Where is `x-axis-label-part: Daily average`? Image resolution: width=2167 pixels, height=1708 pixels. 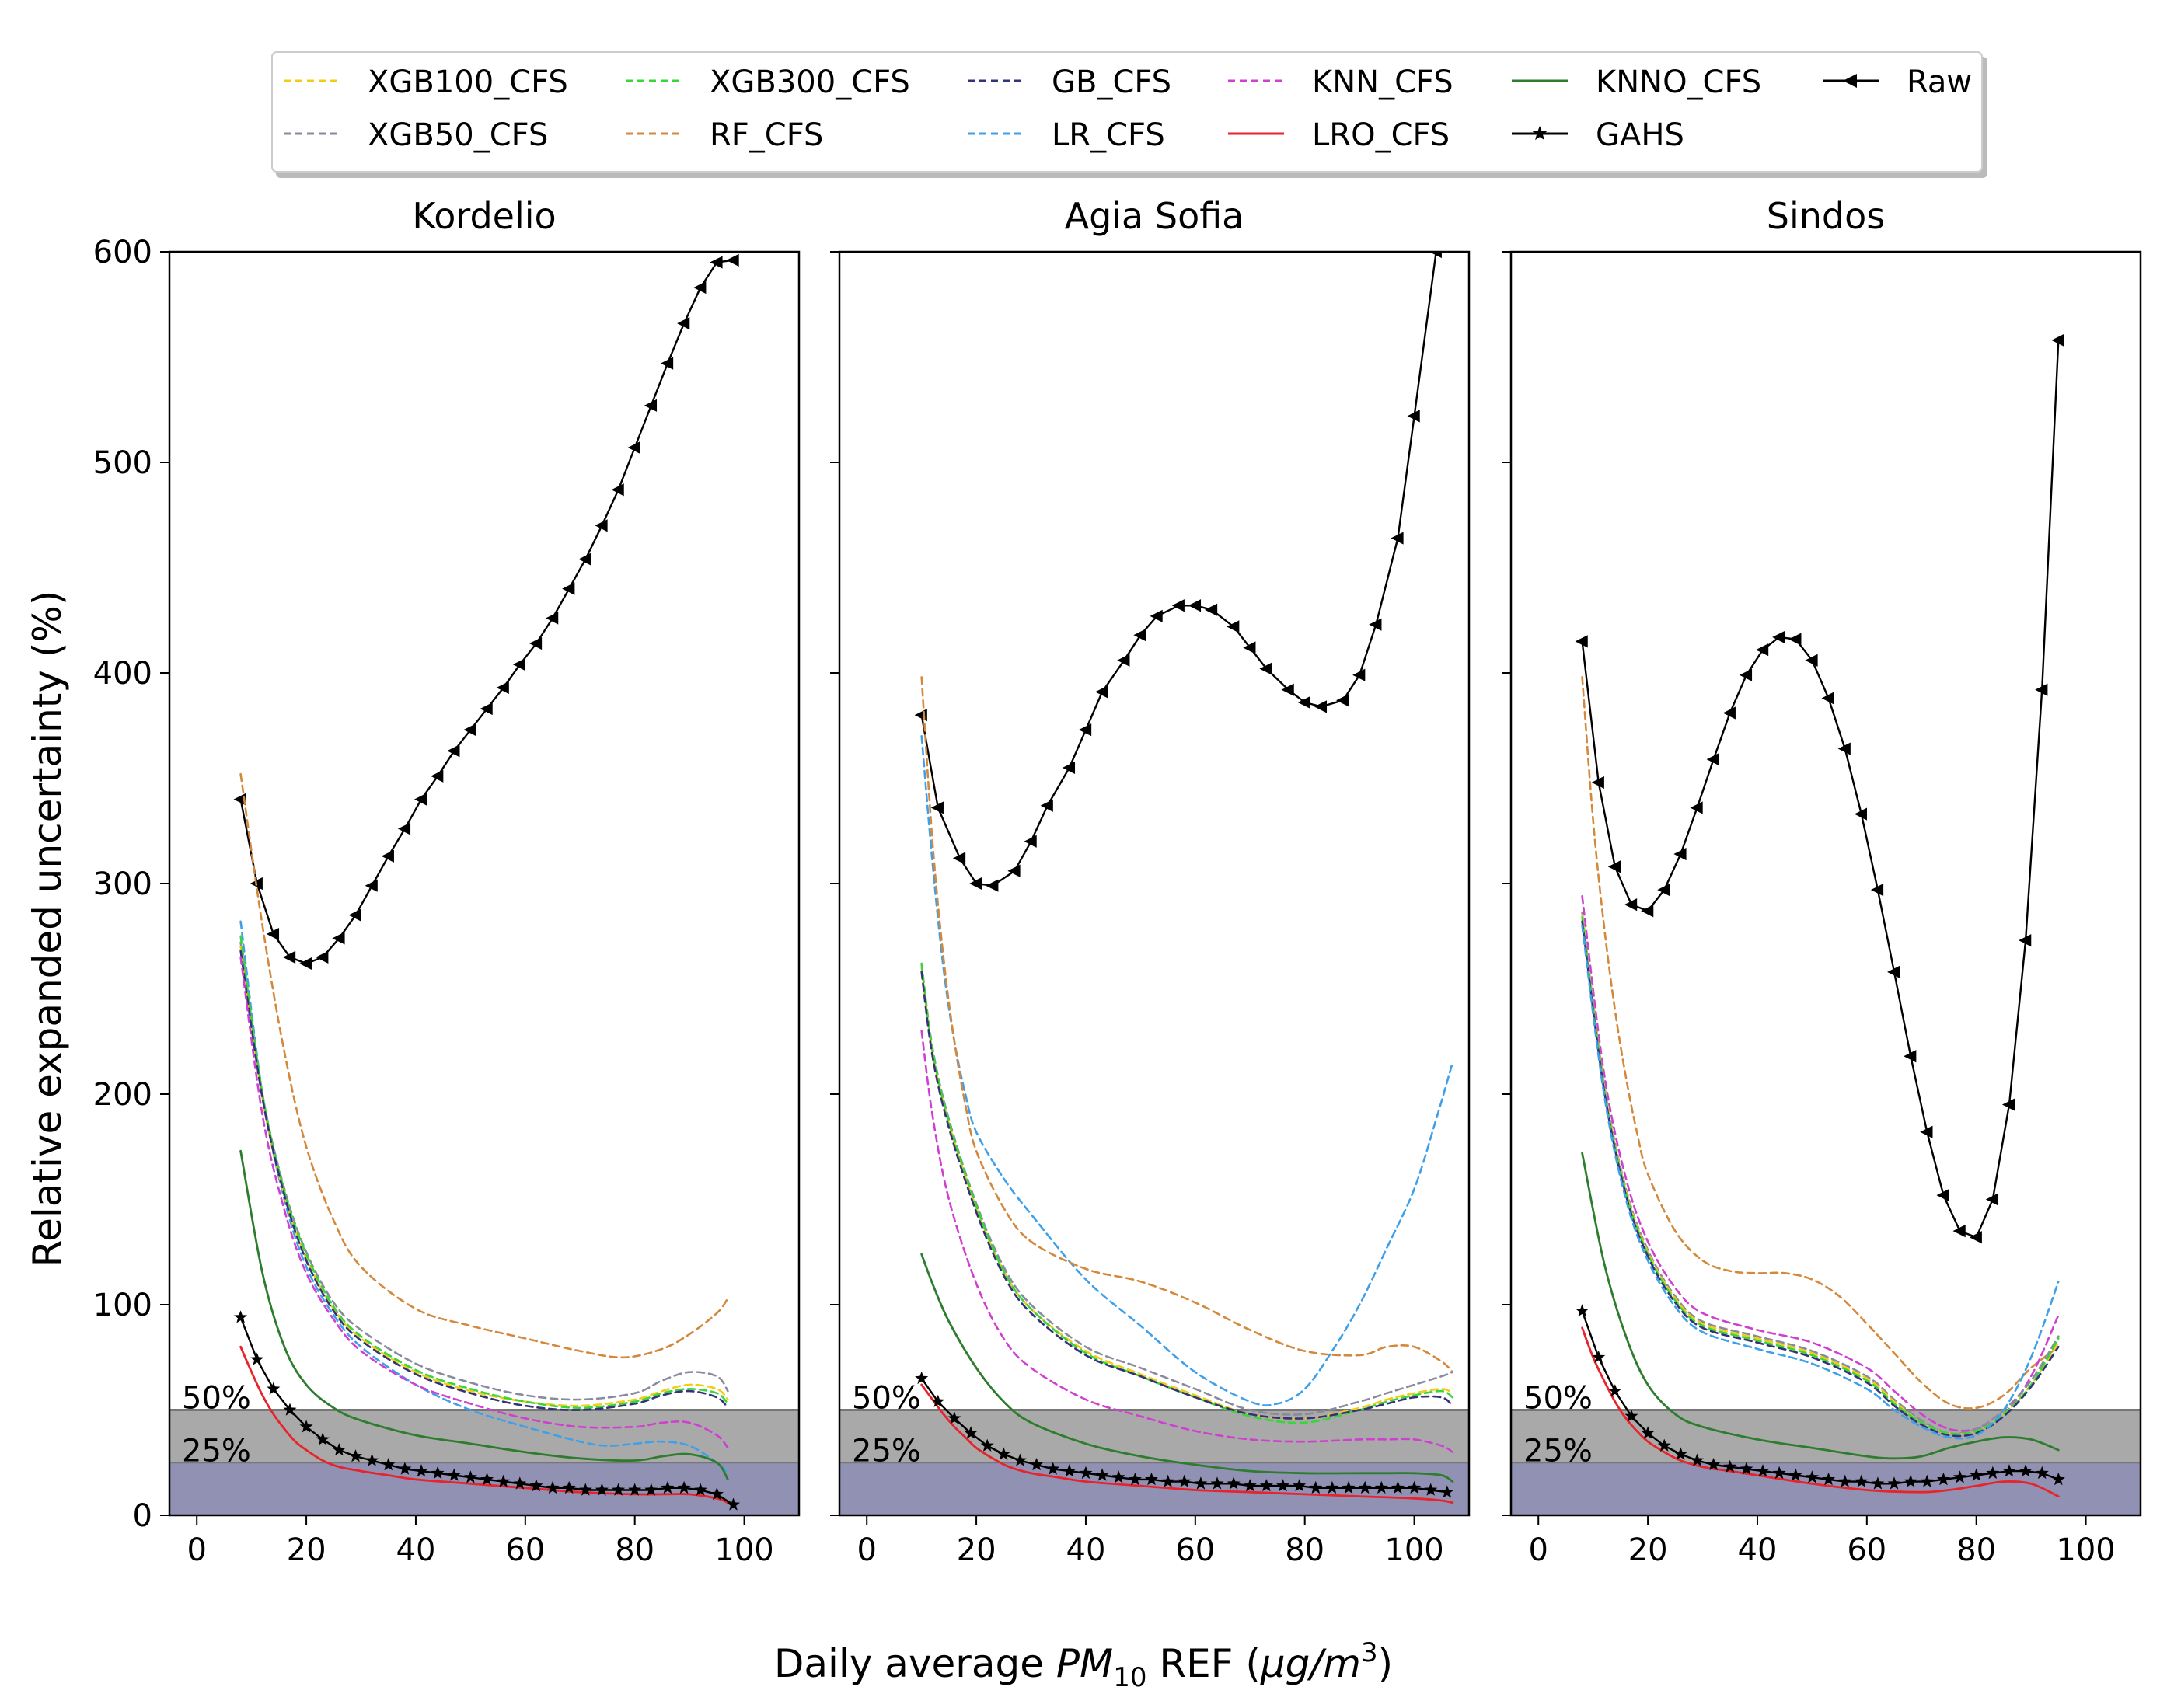
x-axis-label-part: Daily average is located at coordinates (915, 1664).